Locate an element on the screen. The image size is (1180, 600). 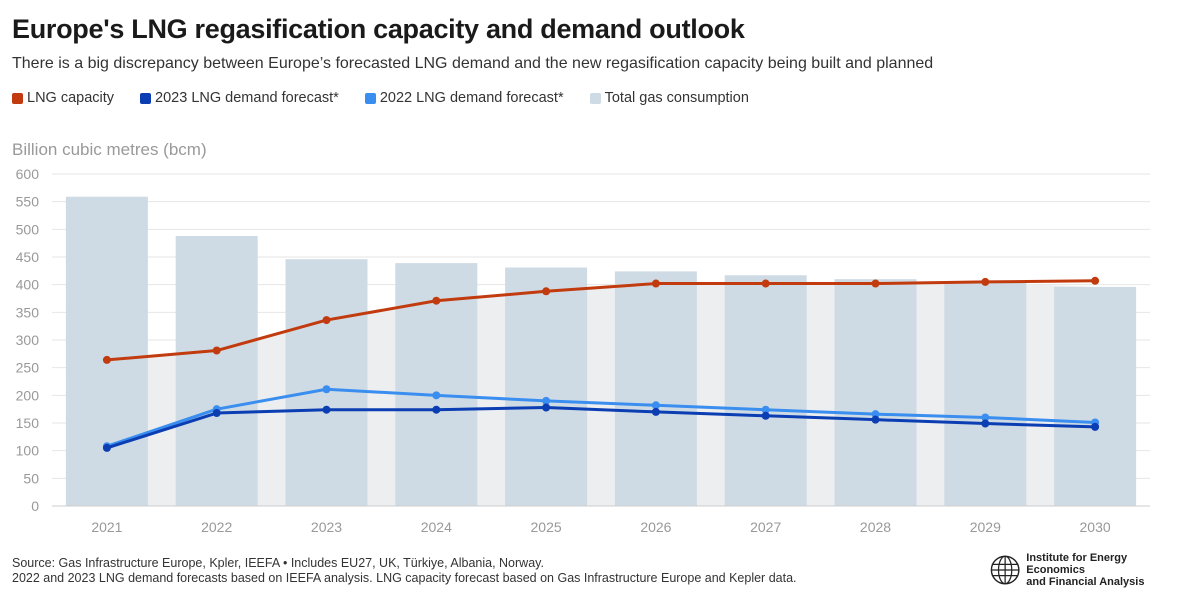
line-2023-lng-demand-forecast is located at coordinates (601, 428).